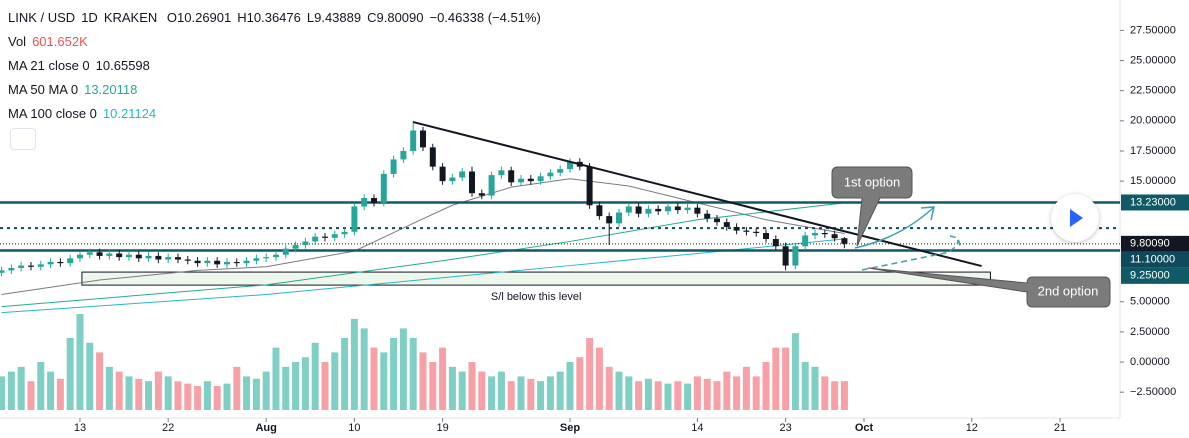  What do you see at coordinates (60, 41) in the screenshot?
I see `indicator-value: 601.652K` at bounding box center [60, 41].